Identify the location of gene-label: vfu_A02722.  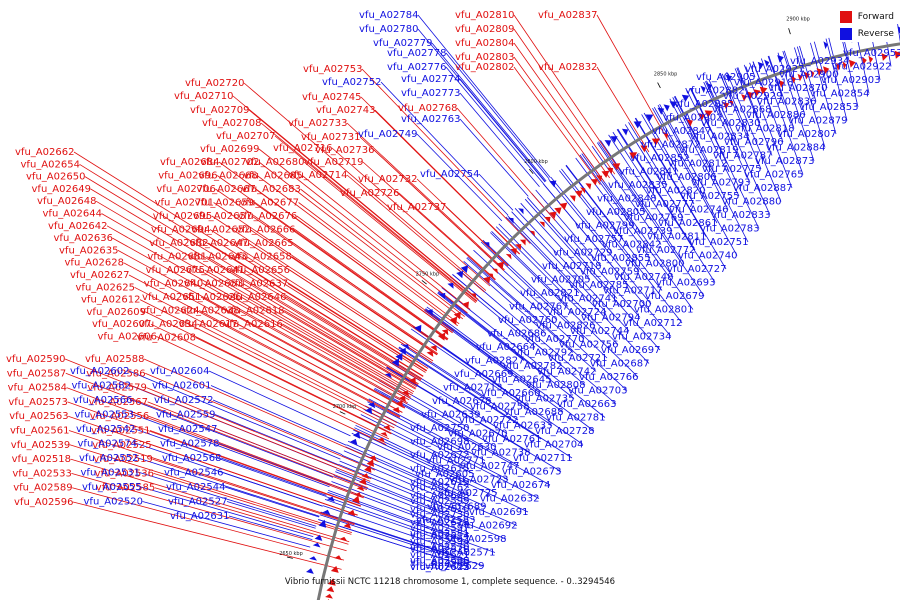
(488, 420).